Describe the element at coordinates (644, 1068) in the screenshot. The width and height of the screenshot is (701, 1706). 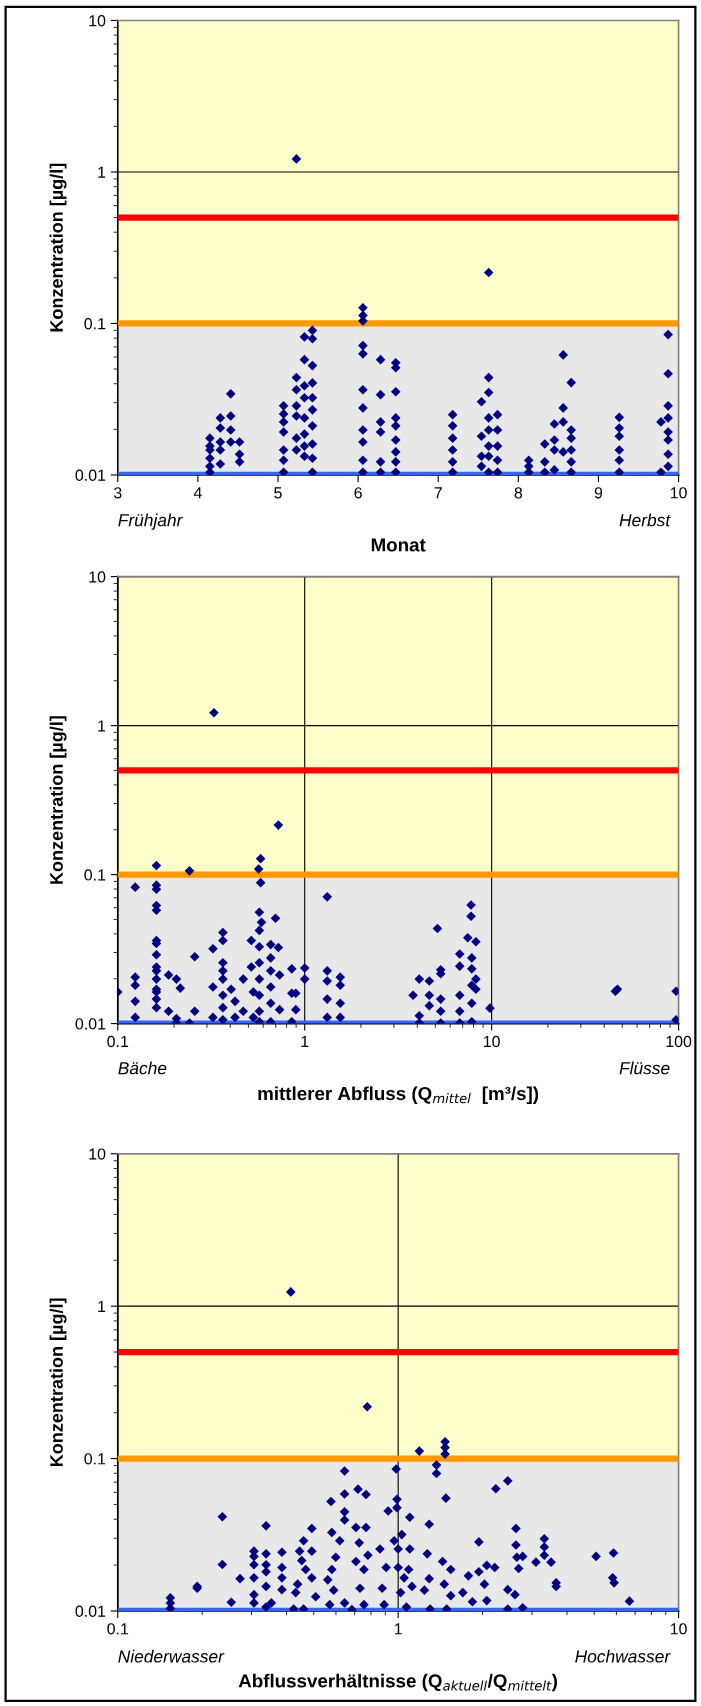
I see `text: Flüsse` at that location.